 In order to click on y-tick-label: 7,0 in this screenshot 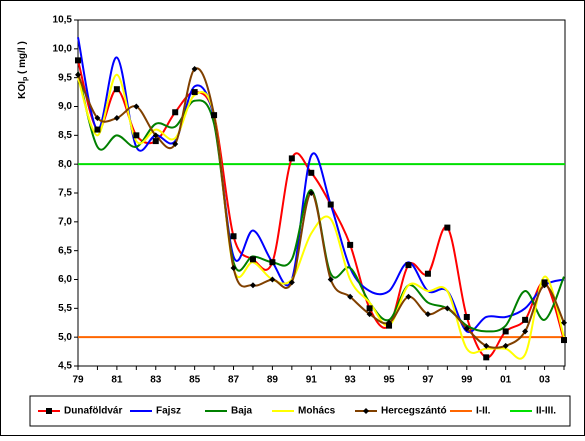, I will do `click(65, 221)`.